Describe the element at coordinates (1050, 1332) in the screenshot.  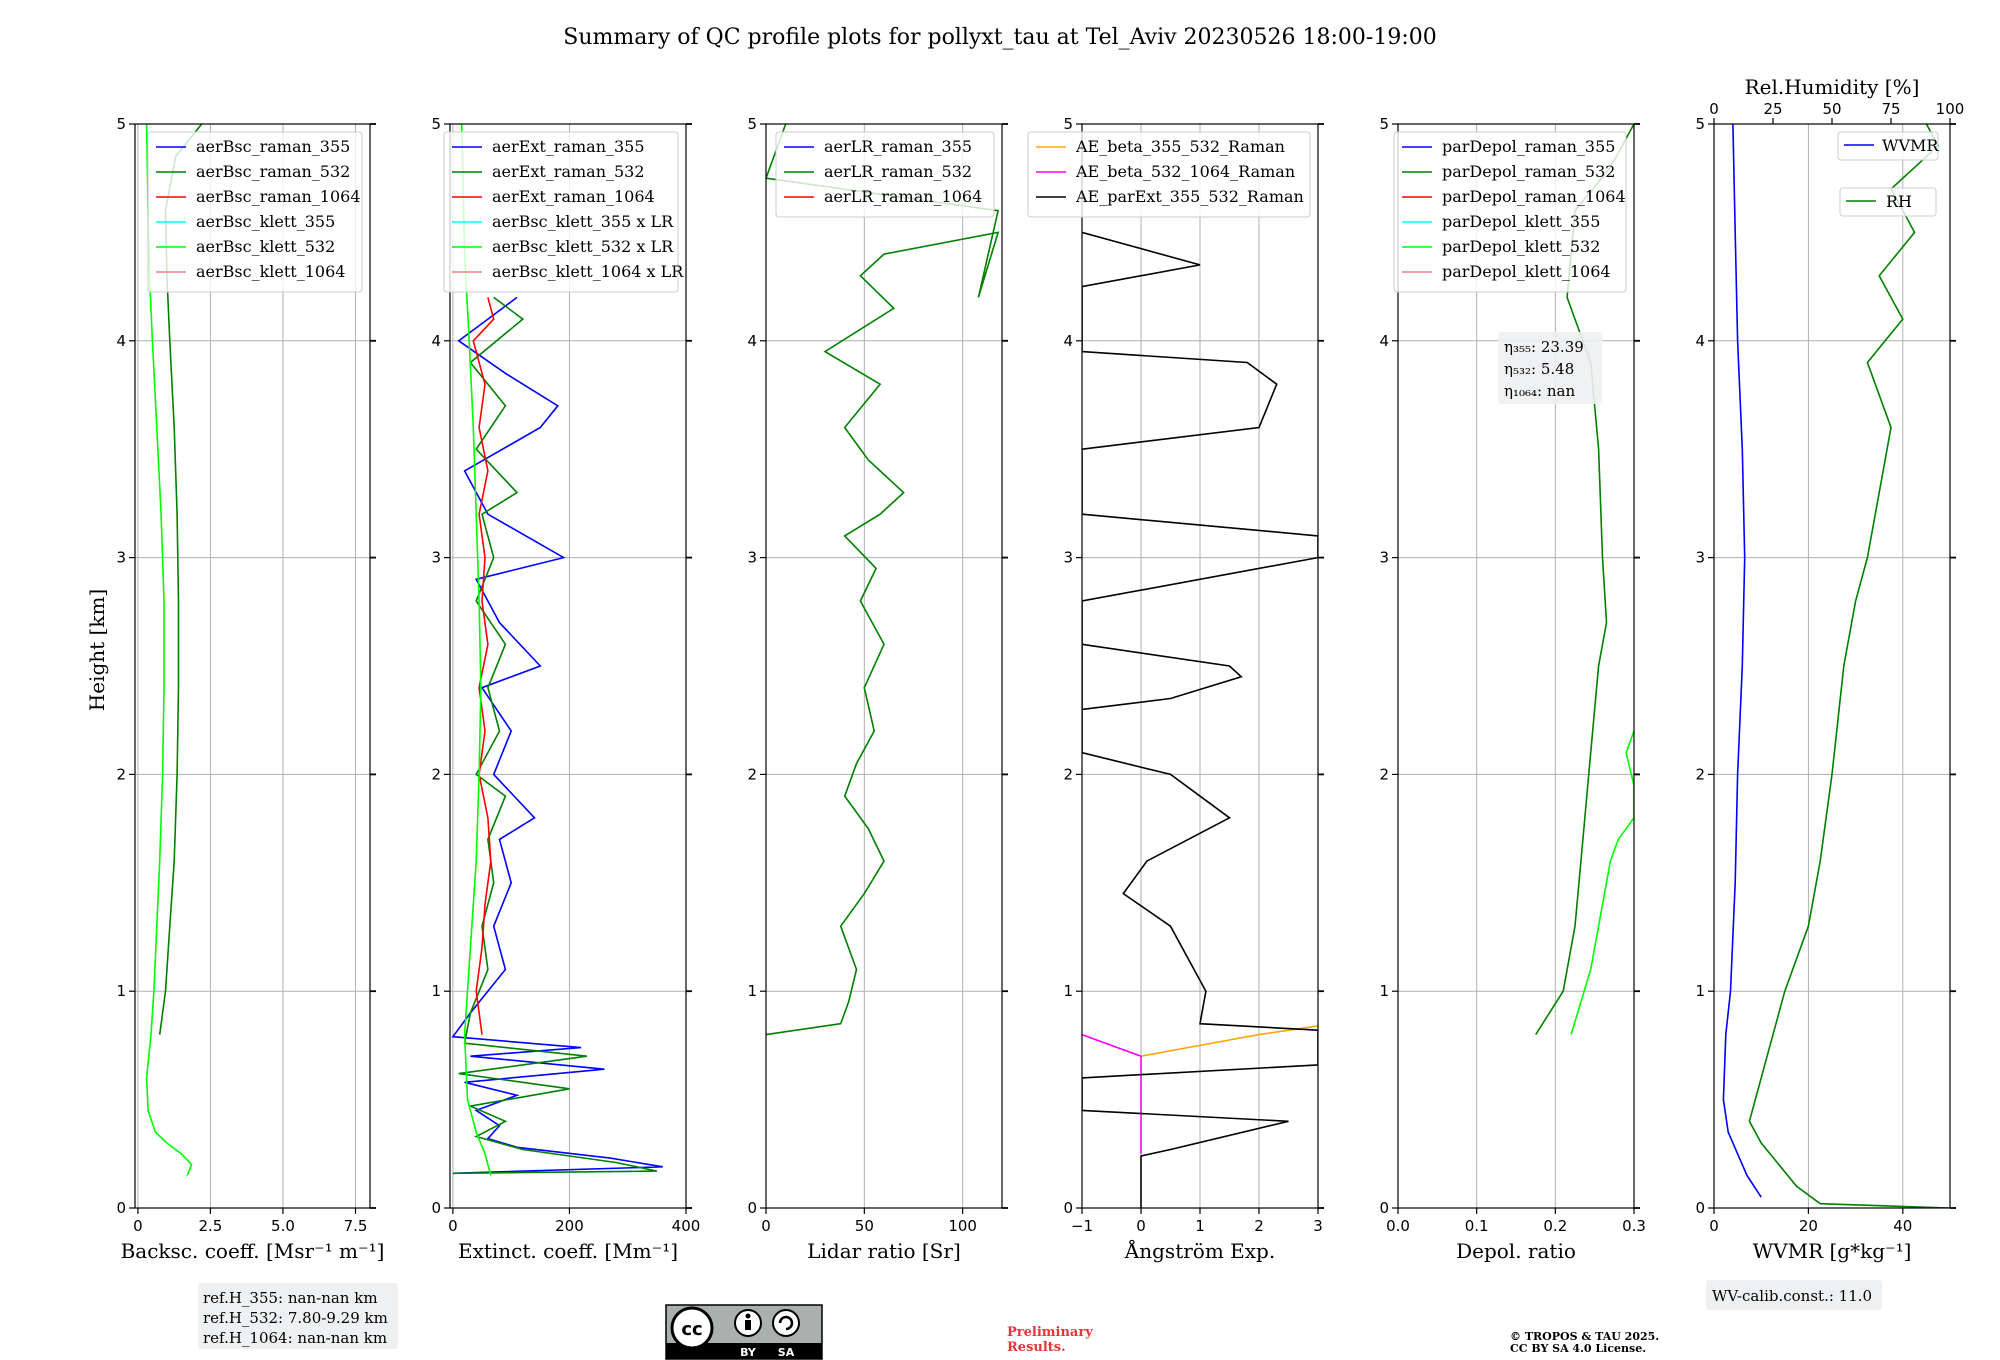
I see `preliminary-label: Preliminary` at that location.